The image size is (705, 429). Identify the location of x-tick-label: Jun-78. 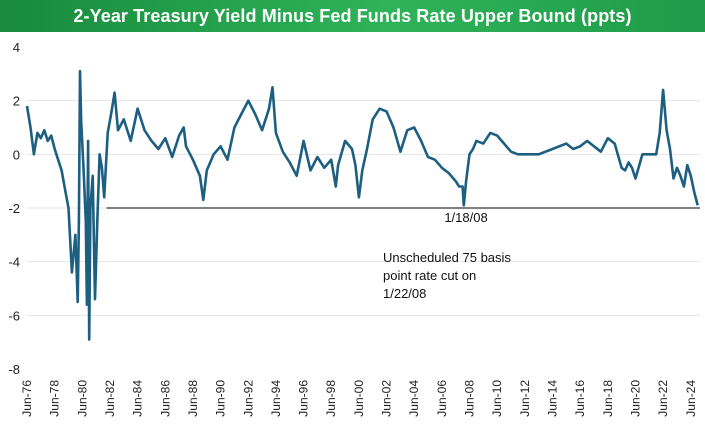
(55, 398).